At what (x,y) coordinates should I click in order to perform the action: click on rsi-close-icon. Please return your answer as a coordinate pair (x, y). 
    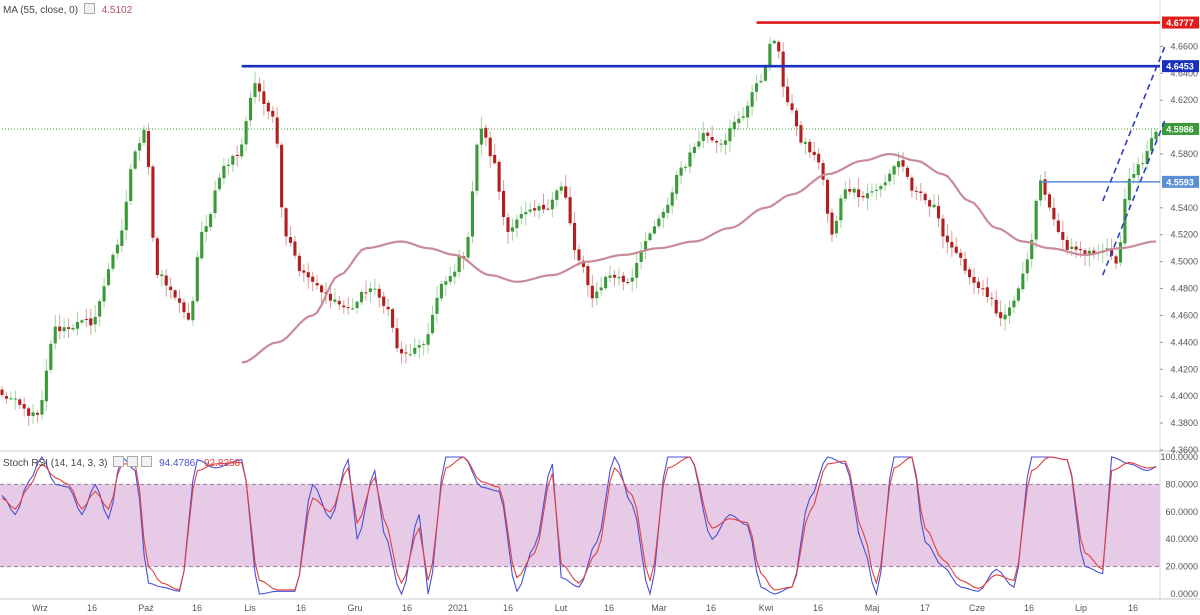
    Looking at the image, I should click on (147, 461).